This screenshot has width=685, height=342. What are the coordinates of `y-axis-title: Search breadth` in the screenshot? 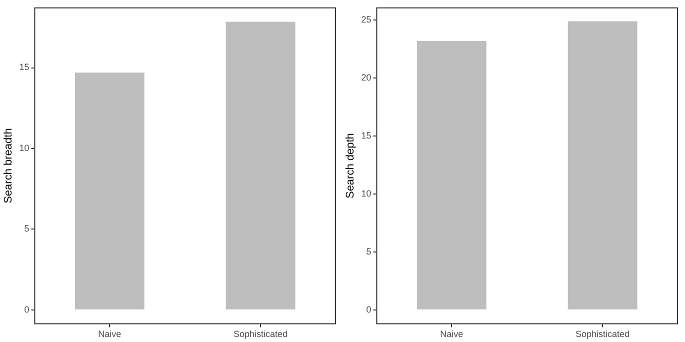 It's located at (8, 166).